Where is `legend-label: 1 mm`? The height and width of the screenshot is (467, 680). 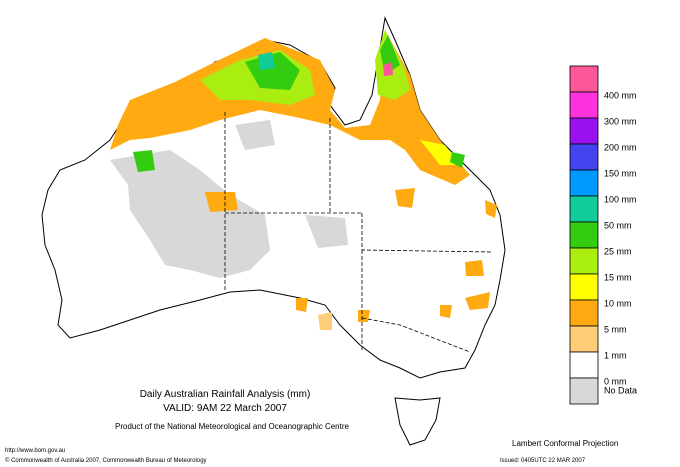 legend-label: 1 mm is located at coordinates (615, 355).